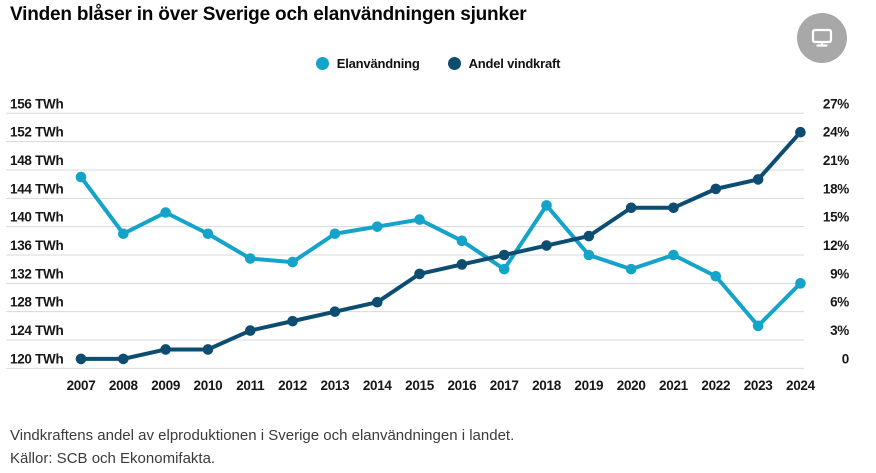 This screenshot has height=473, width=876. What do you see at coordinates (589, 255) in the screenshot?
I see `elanvandning-point-2019` at bounding box center [589, 255].